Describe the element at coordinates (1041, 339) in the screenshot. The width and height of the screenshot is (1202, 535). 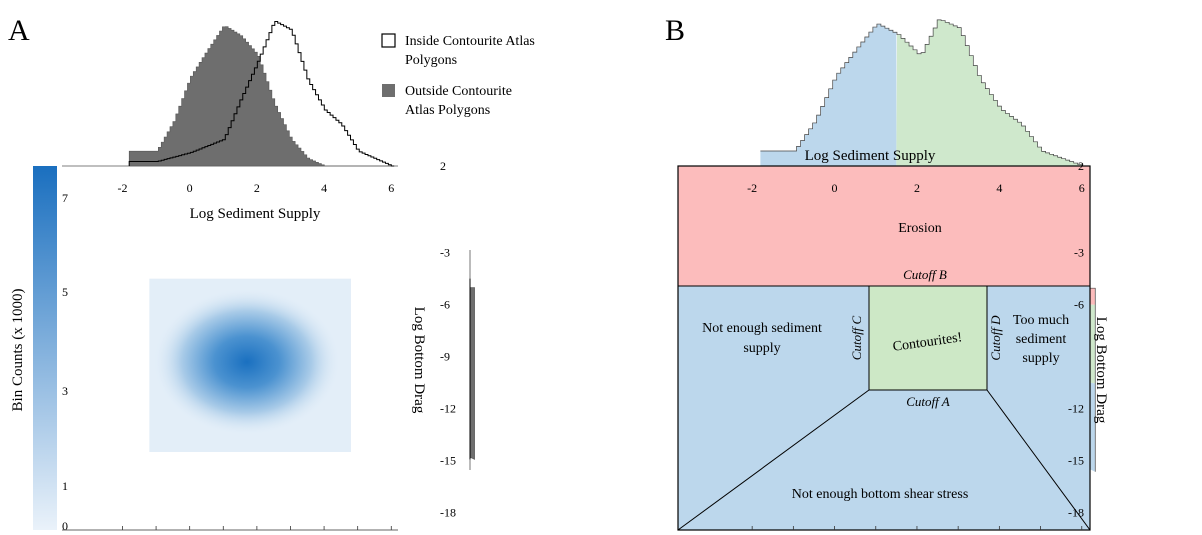
I see `region-label-too-much-supply-2: sediment` at that location.